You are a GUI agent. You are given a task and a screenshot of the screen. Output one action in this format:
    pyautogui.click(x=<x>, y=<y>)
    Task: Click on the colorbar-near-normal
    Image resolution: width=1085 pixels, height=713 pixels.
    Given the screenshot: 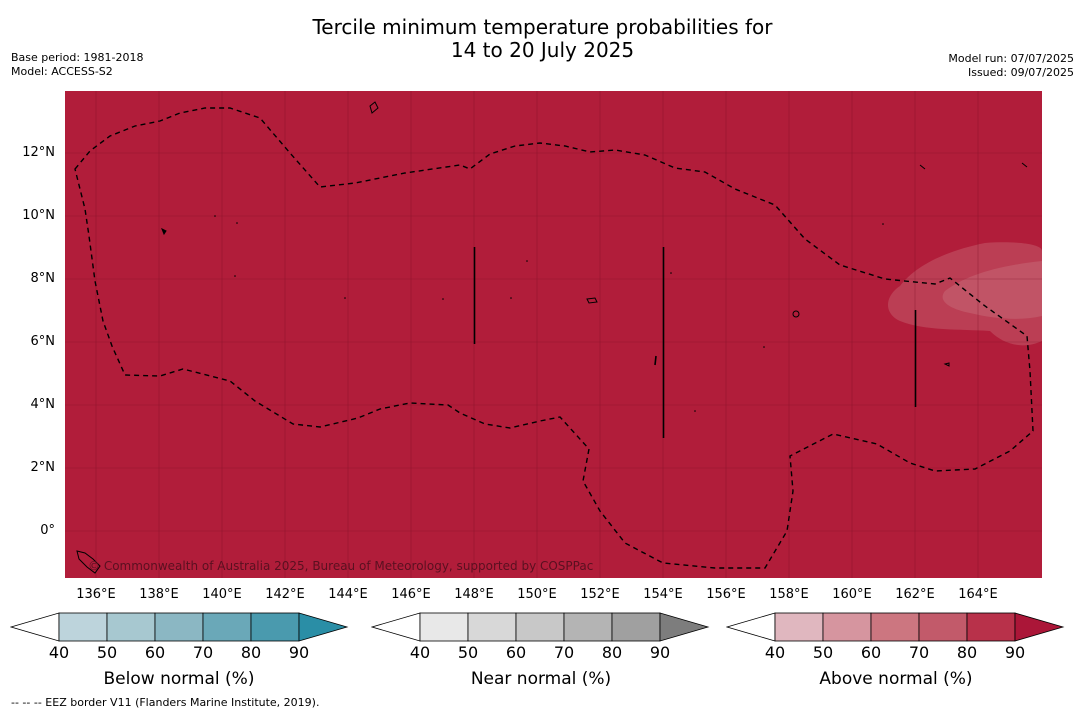 What is the action you would take?
    pyautogui.click(x=540, y=627)
    